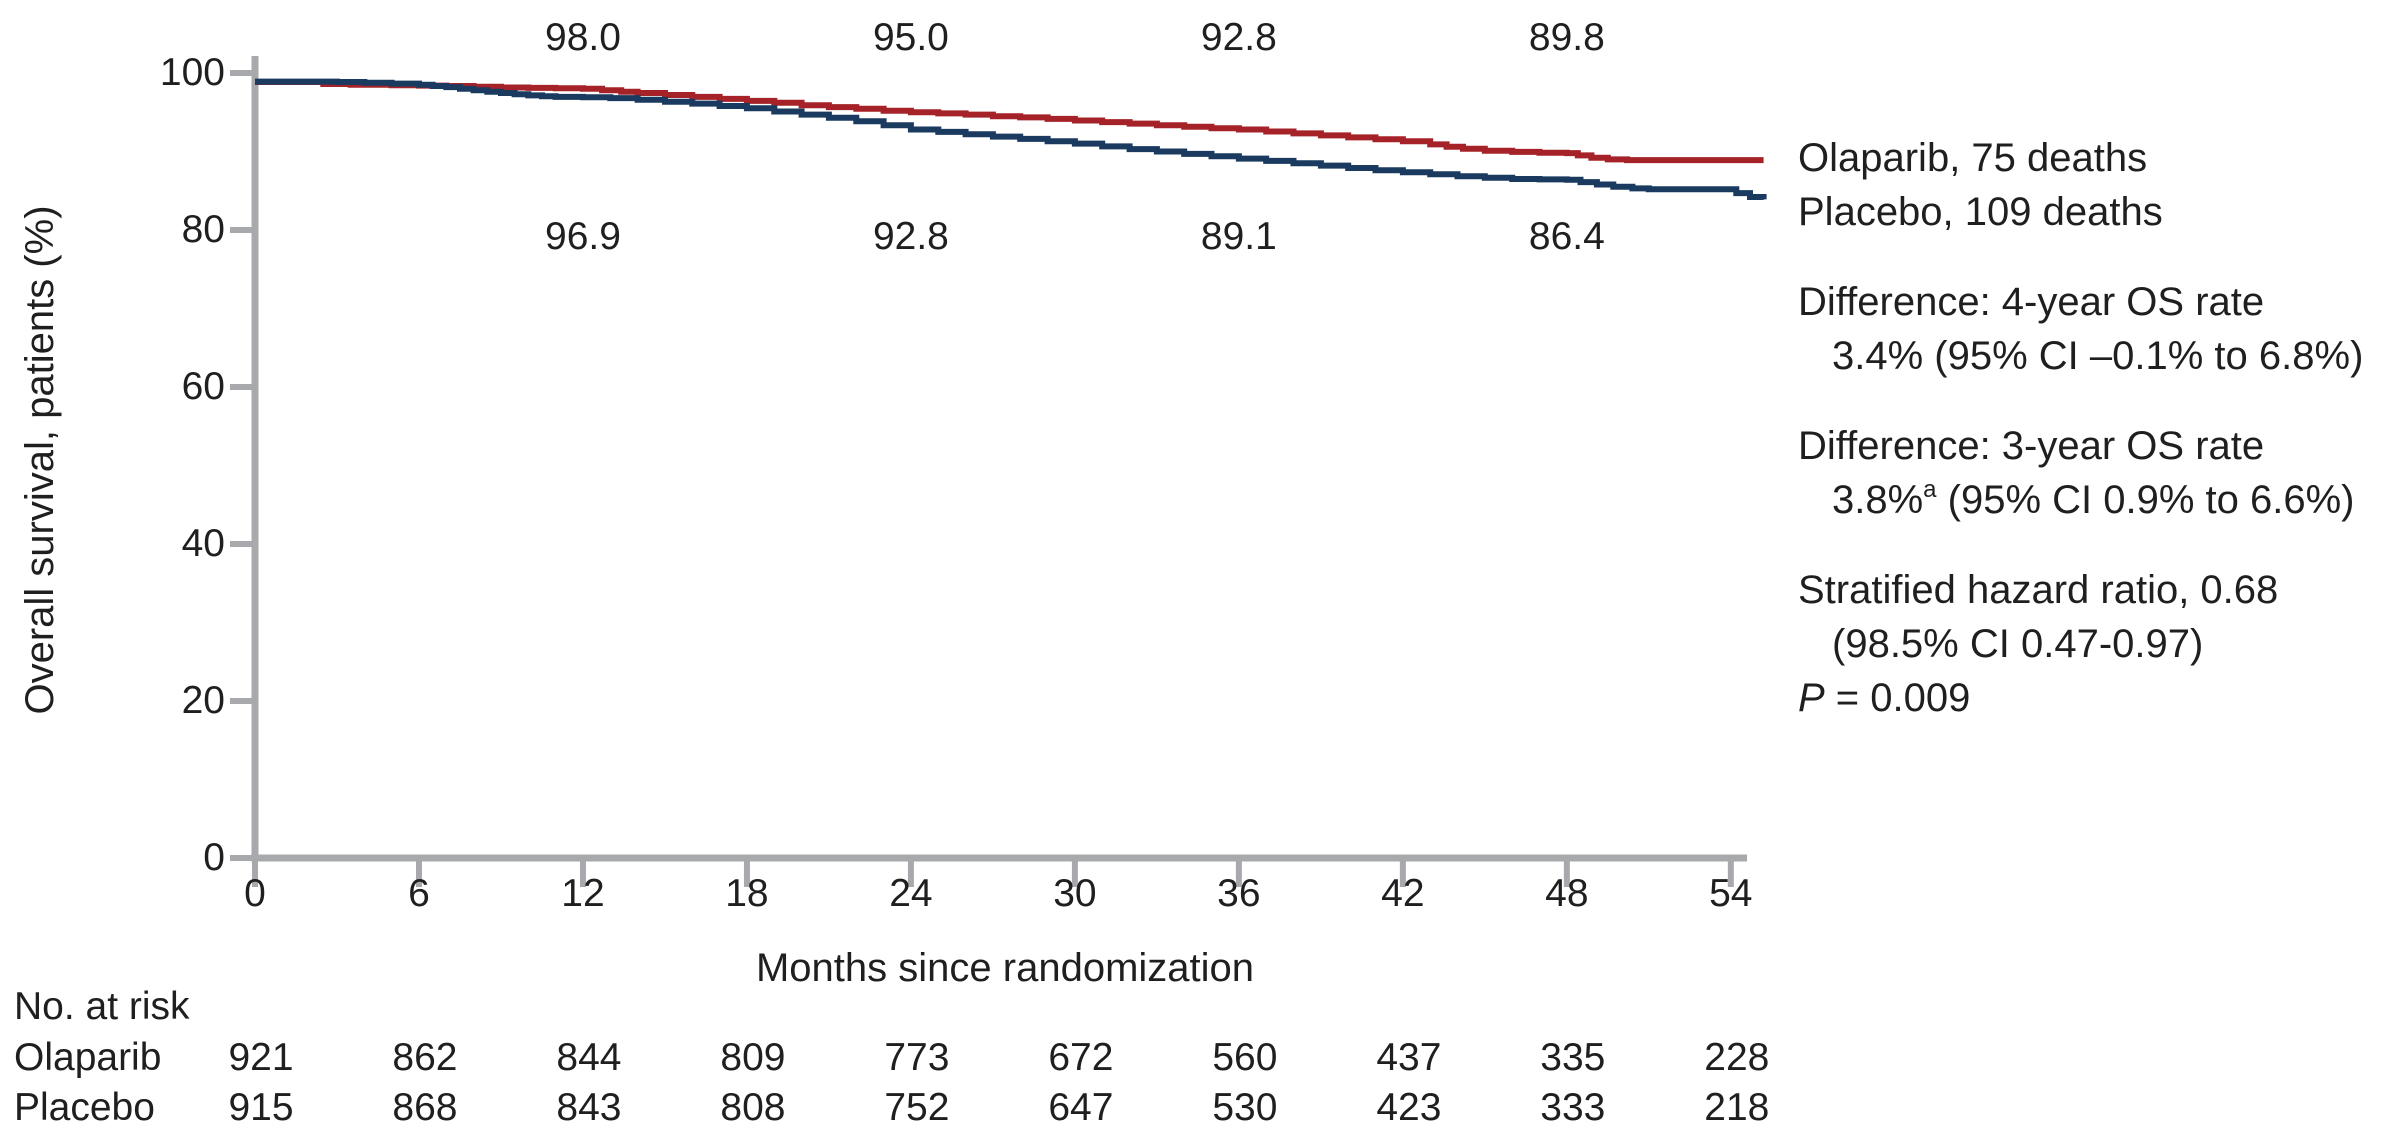 The width and height of the screenshot is (2383, 1140). What do you see at coordinates (1566, 37) in the screenshot?
I see `olaparib-landmark-value: 89.8` at bounding box center [1566, 37].